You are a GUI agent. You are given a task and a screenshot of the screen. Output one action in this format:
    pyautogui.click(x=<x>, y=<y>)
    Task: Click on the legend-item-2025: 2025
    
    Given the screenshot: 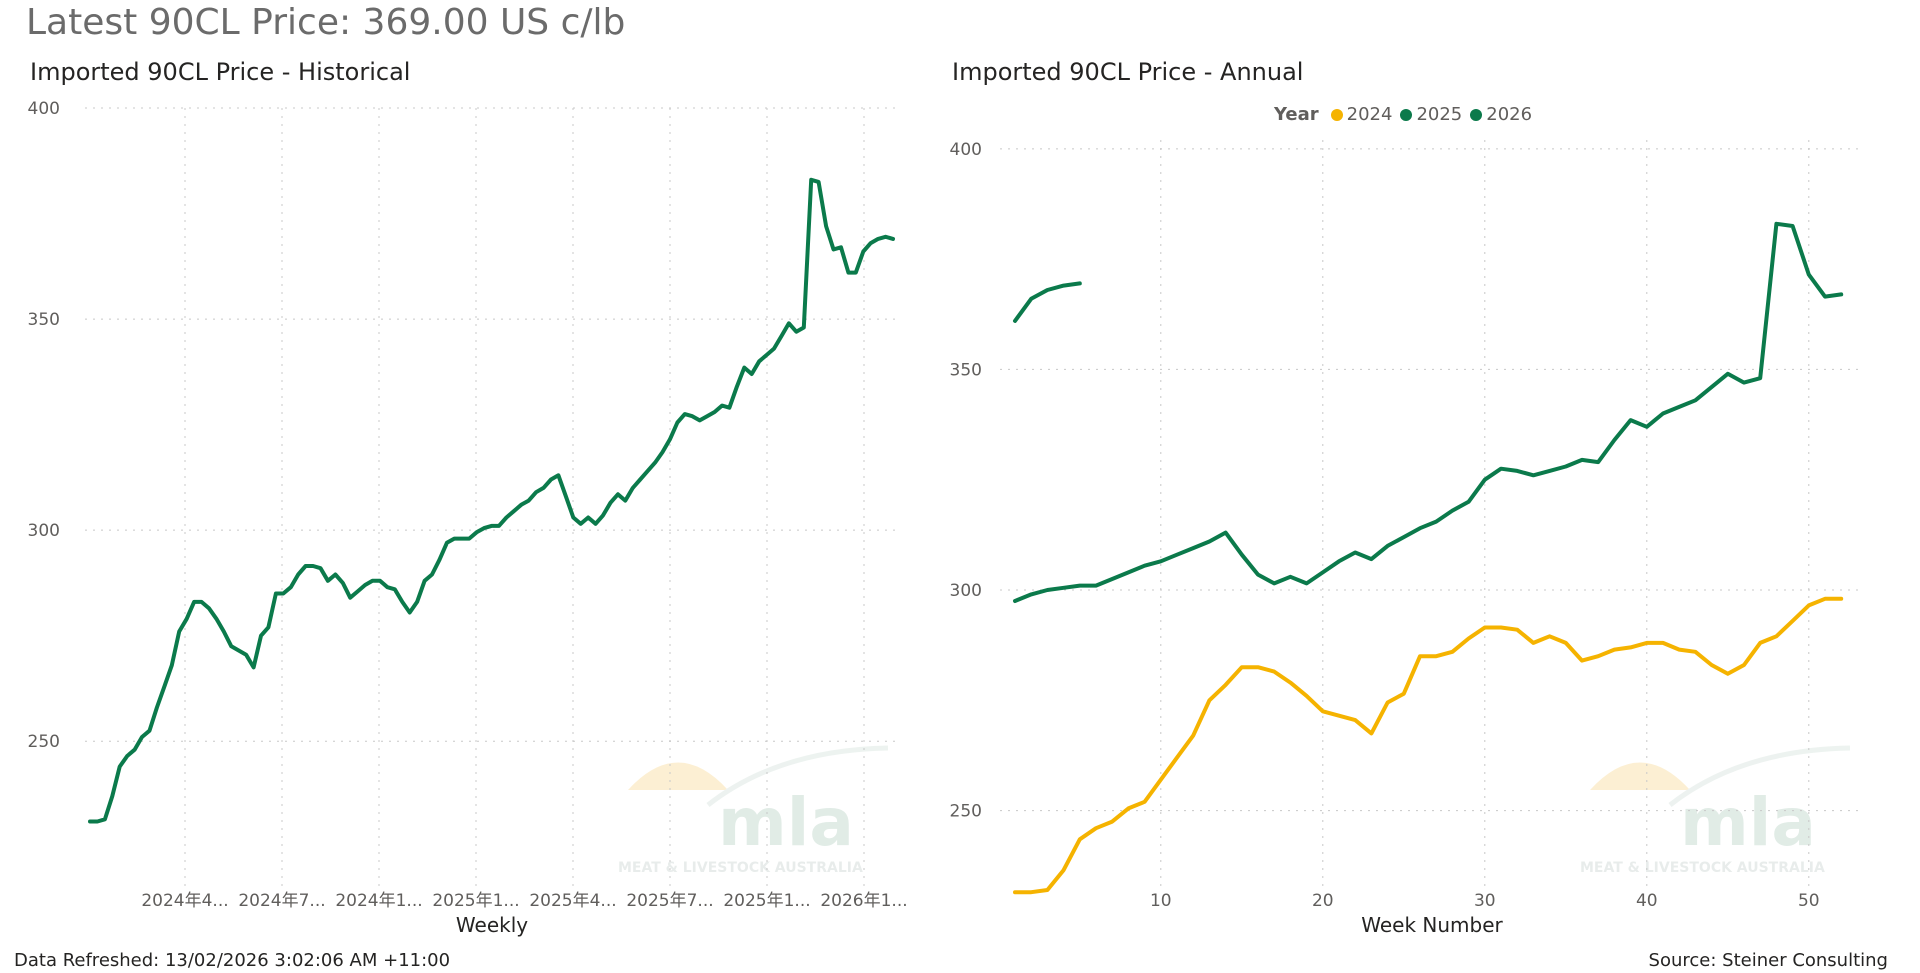 What is the action you would take?
    pyautogui.click(x=1431, y=114)
    